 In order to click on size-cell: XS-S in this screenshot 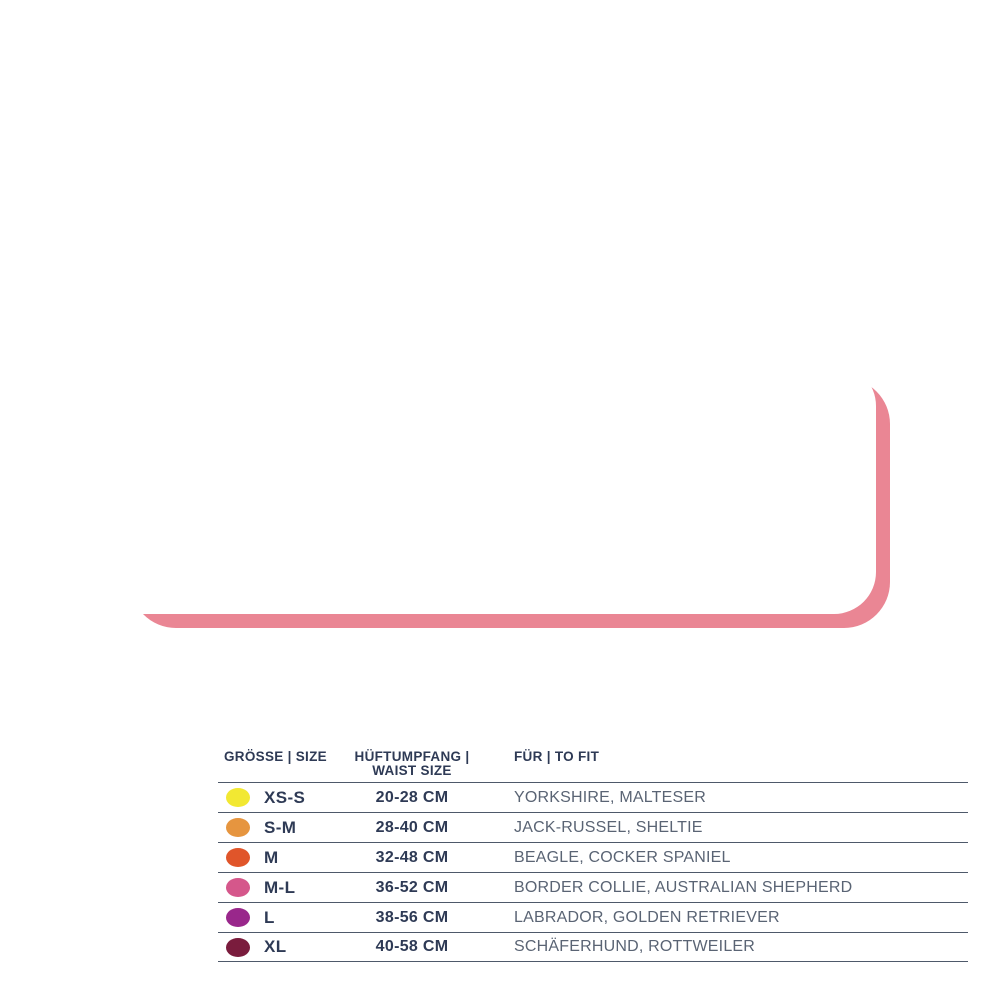, I will do `click(284, 798)`.